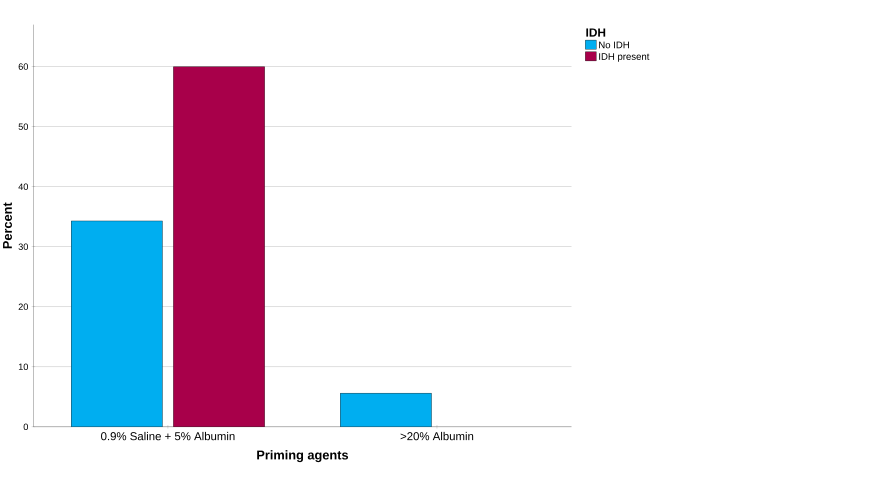  I want to click on y-tick-label: 40, so click(23, 186).